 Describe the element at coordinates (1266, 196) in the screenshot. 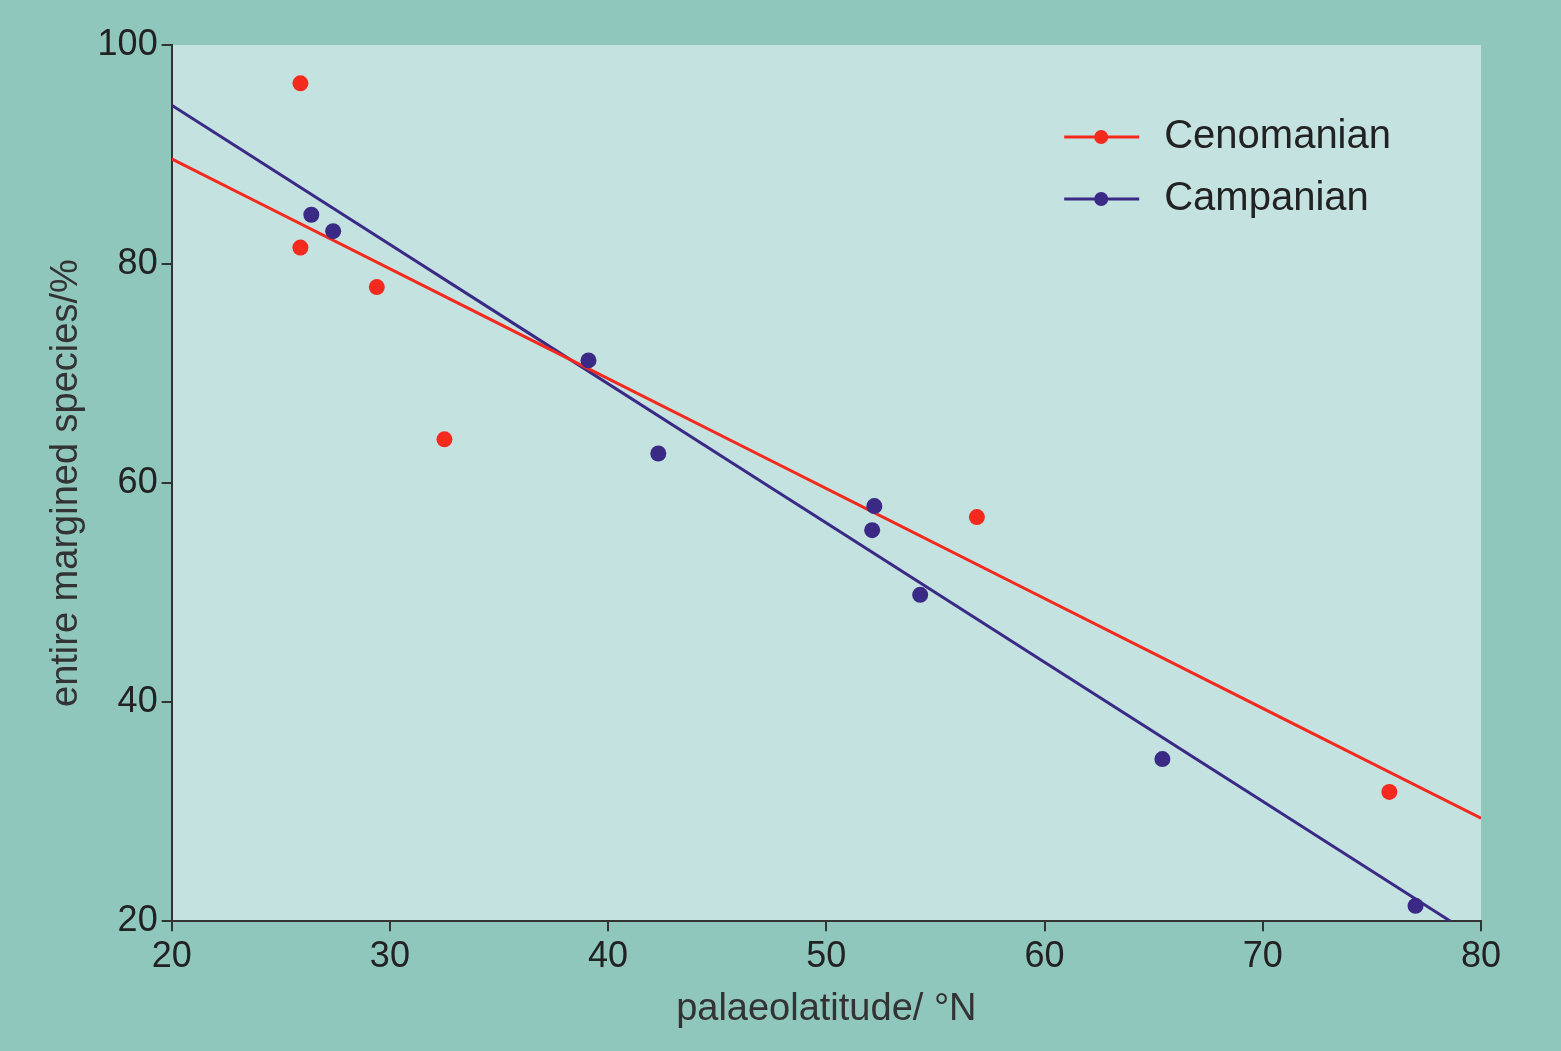

I see `legend-label: Campanian` at that location.